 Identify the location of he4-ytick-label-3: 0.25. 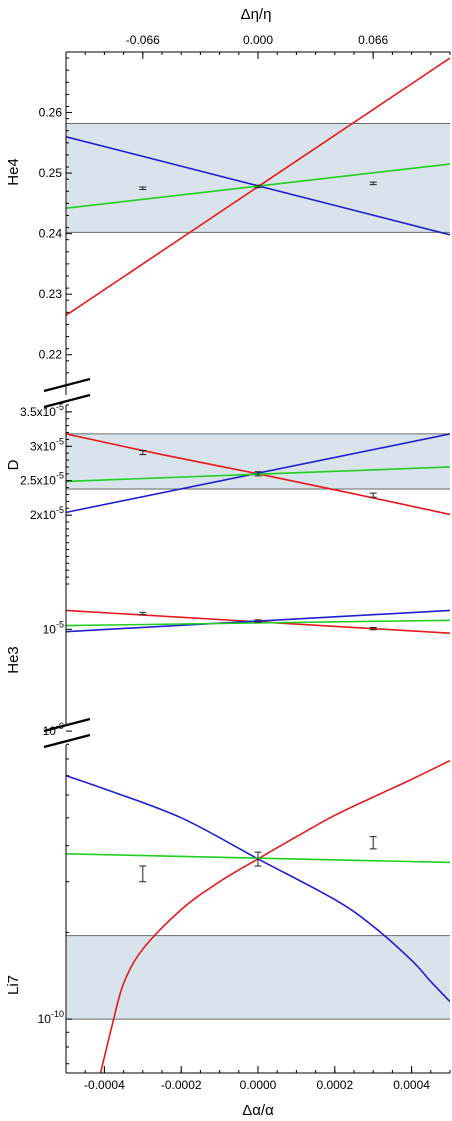
(51, 173).